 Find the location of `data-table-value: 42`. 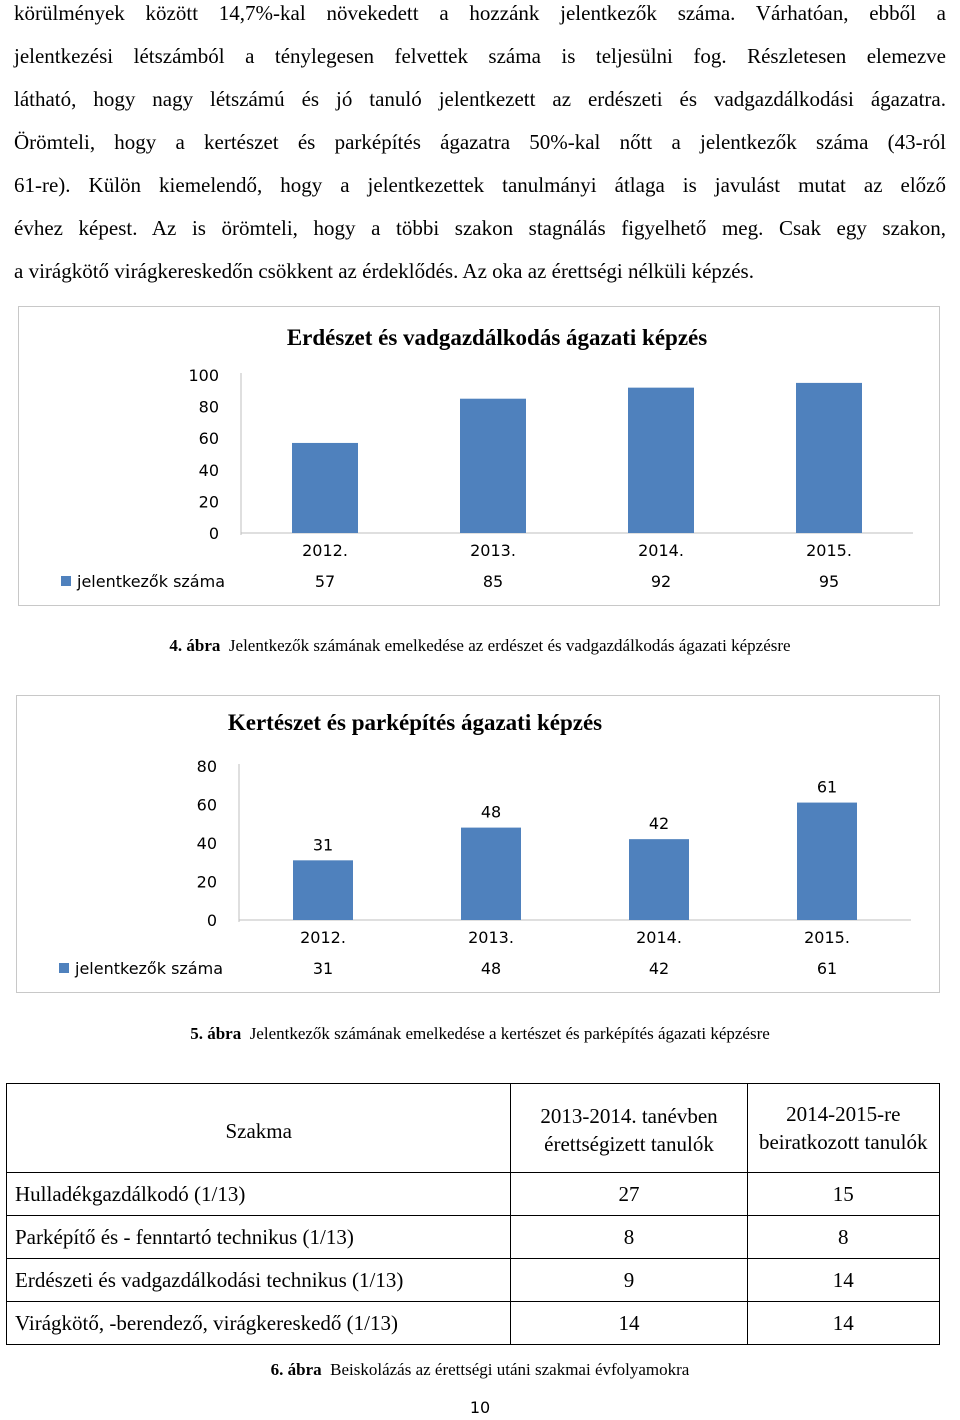

data-table-value: 42 is located at coordinates (659, 968).